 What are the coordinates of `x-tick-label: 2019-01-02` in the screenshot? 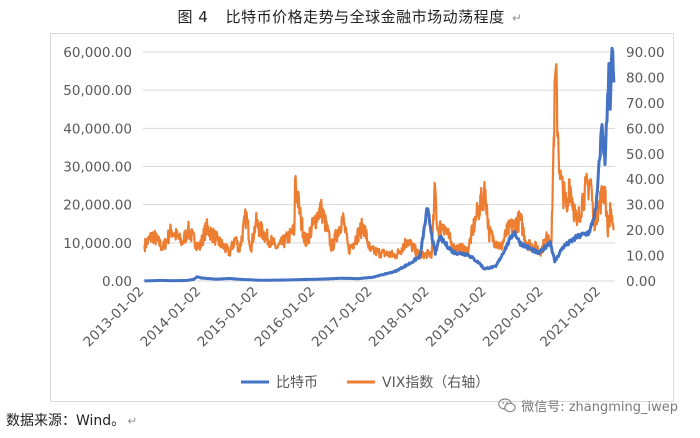 It's located at (456, 317).